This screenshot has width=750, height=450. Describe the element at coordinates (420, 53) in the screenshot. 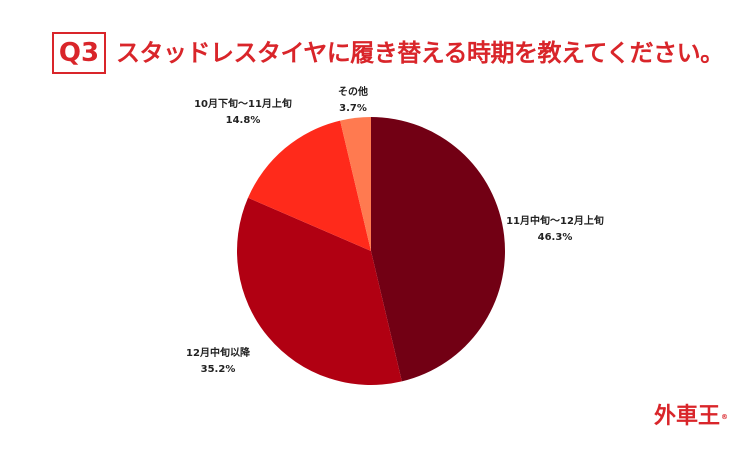

I see `question-title: スタッドレスタイヤに履き替える時期を教えてください。` at that location.